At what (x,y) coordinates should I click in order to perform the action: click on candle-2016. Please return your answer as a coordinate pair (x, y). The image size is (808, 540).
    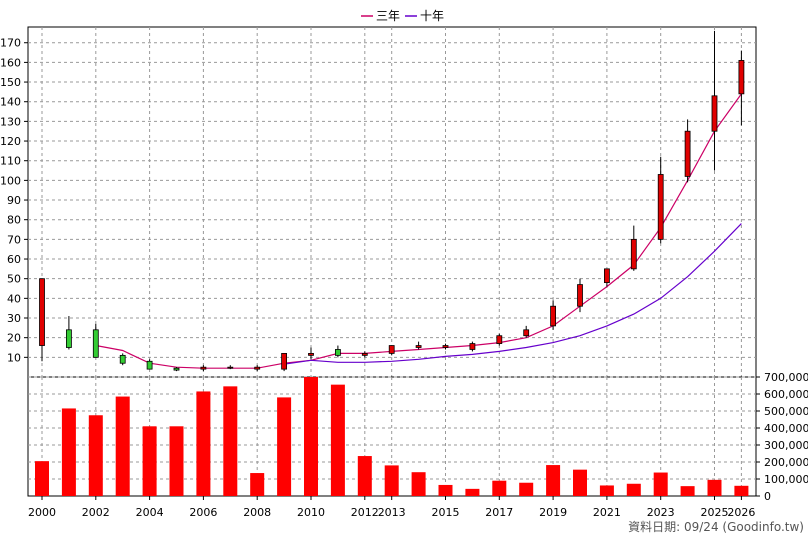
    Looking at the image, I should click on (472, 346).